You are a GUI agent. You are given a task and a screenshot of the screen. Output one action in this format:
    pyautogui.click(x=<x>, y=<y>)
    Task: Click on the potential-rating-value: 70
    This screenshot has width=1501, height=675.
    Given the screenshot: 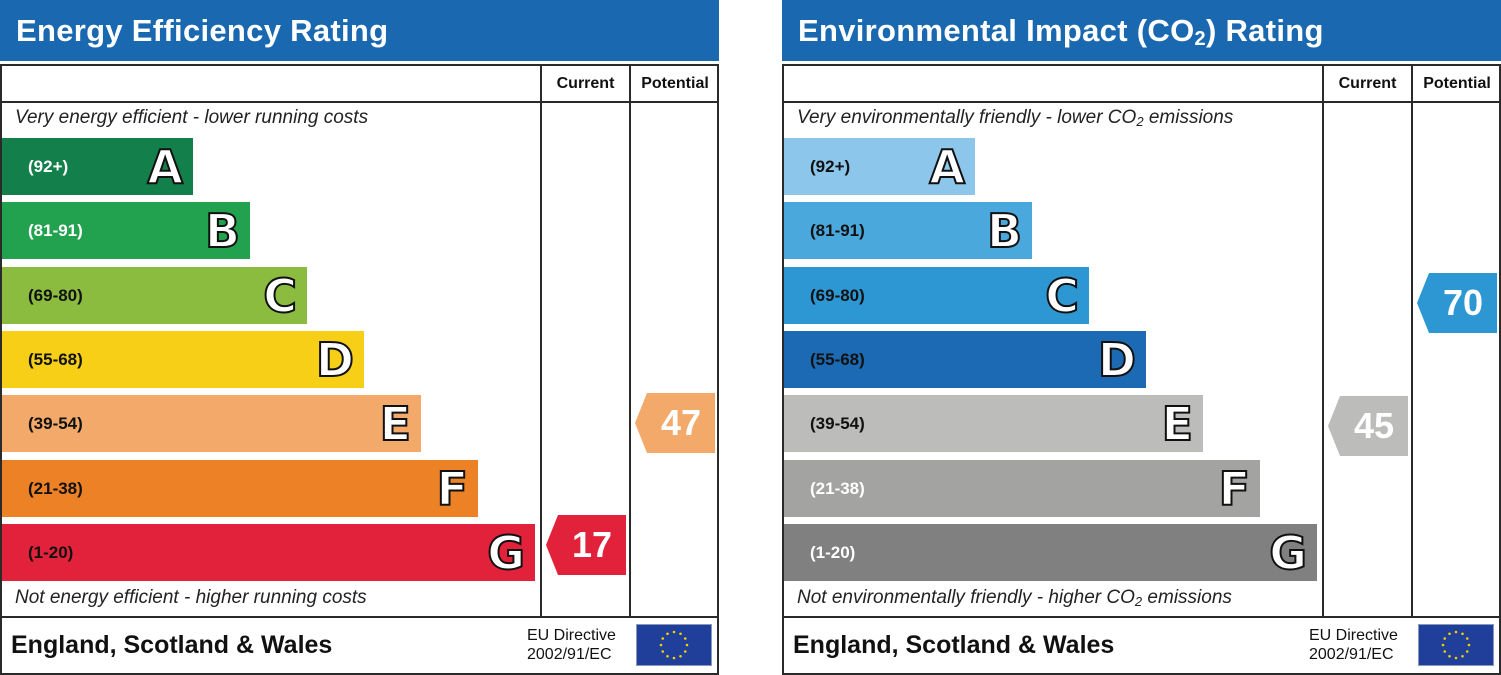 What is the action you would take?
    pyautogui.click(x=1463, y=303)
    